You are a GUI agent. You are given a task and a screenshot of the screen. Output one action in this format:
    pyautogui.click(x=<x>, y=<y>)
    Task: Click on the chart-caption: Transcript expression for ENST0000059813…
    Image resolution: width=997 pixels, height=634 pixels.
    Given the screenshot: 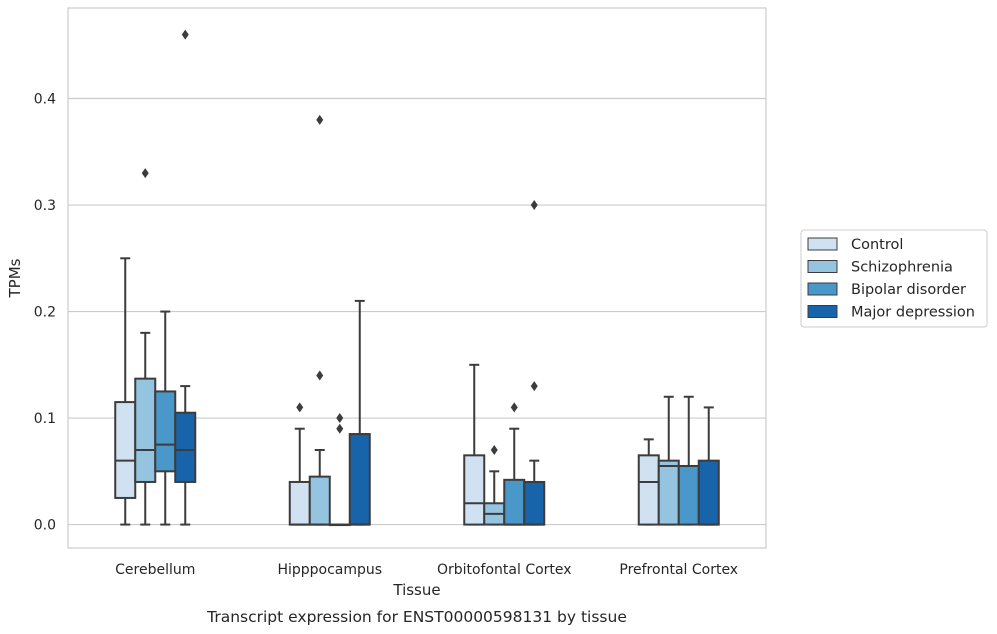 What is the action you would take?
    pyautogui.click(x=416, y=617)
    